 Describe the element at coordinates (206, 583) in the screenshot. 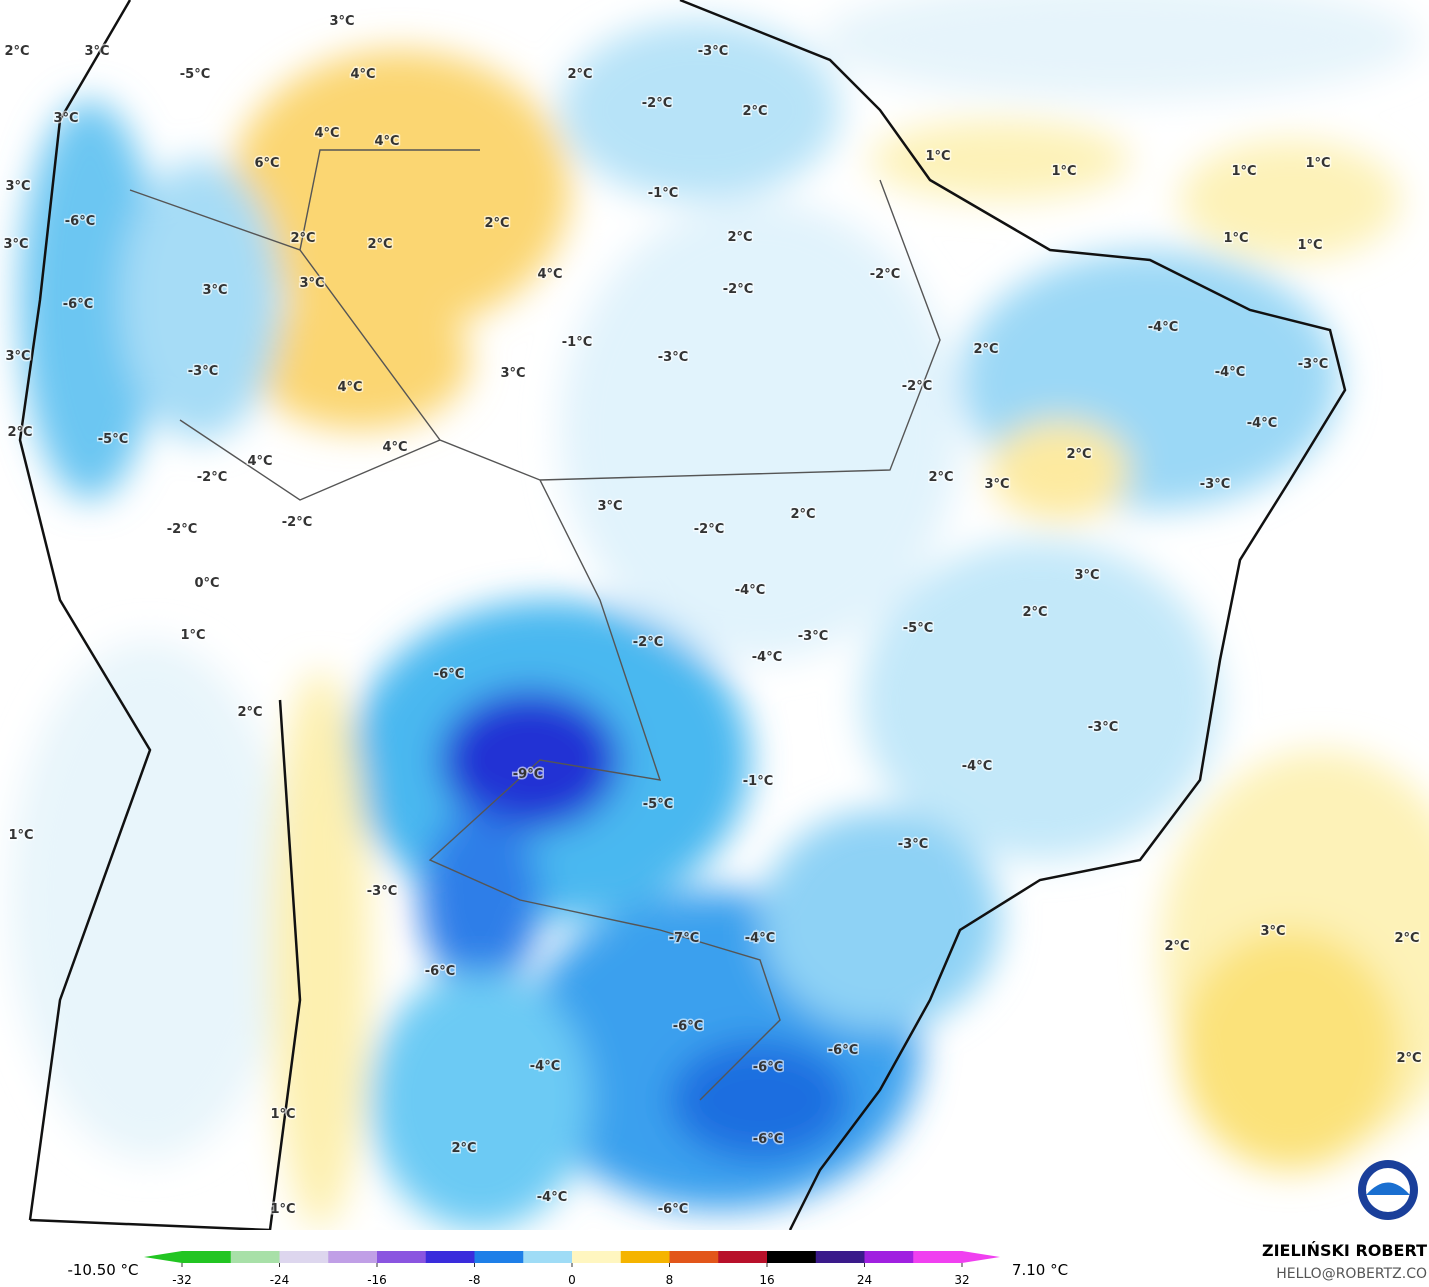

I see `temp-label: 0°C` at that location.